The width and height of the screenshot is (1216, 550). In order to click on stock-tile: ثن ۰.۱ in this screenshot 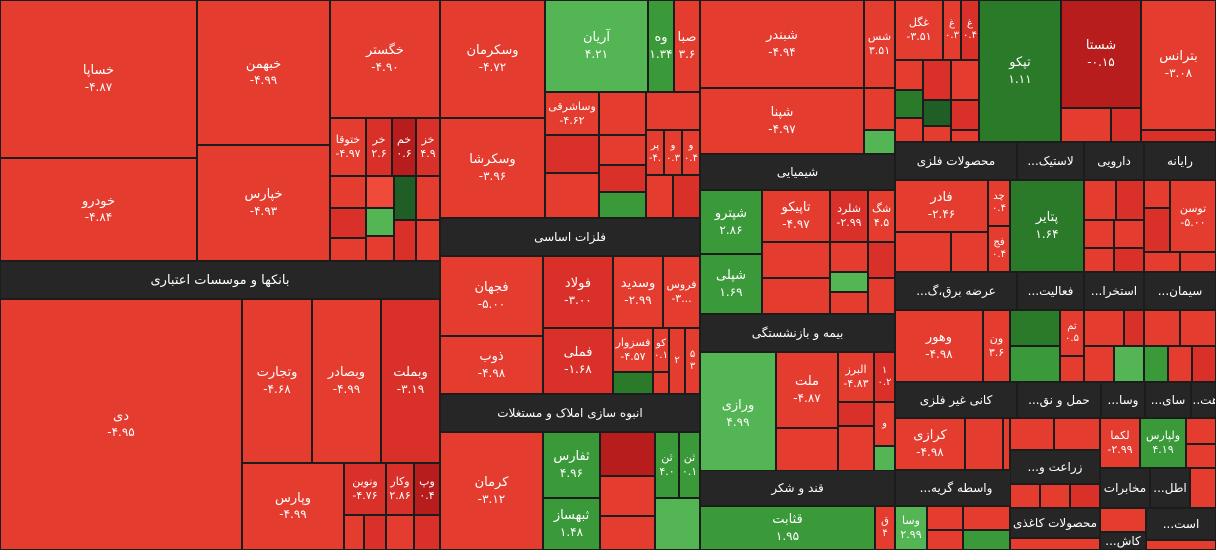, I will do `click(689, 465)`.